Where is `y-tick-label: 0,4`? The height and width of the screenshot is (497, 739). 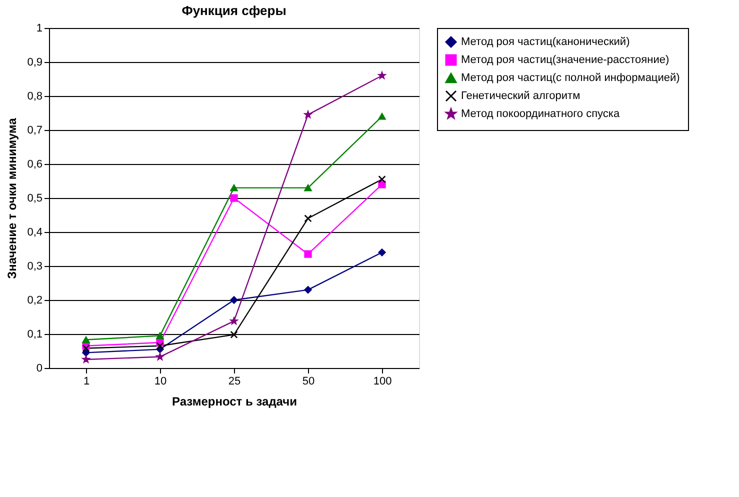
y-tick-label: 0,4 is located at coordinates (34, 232).